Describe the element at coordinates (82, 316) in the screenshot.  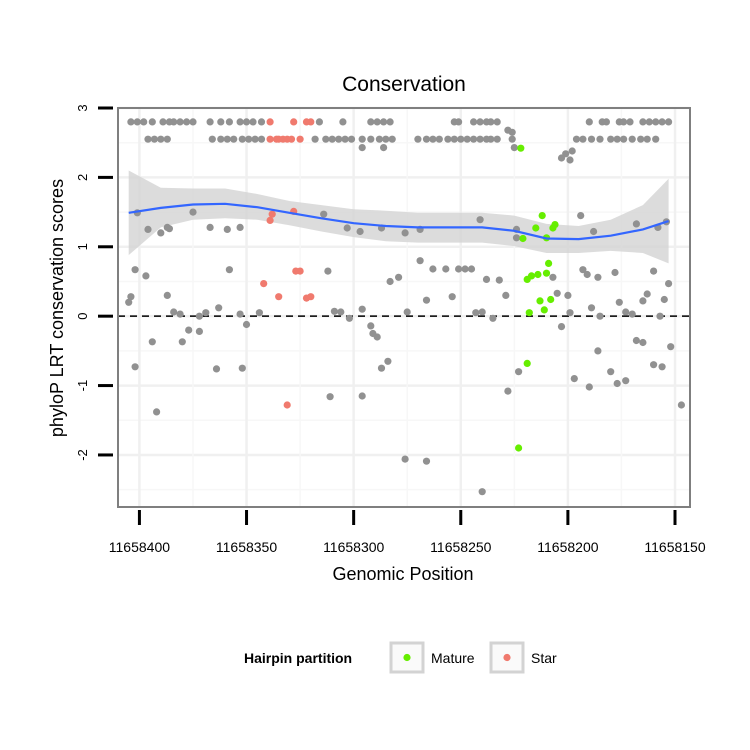
I see `y-tick-label: 0` at that location.